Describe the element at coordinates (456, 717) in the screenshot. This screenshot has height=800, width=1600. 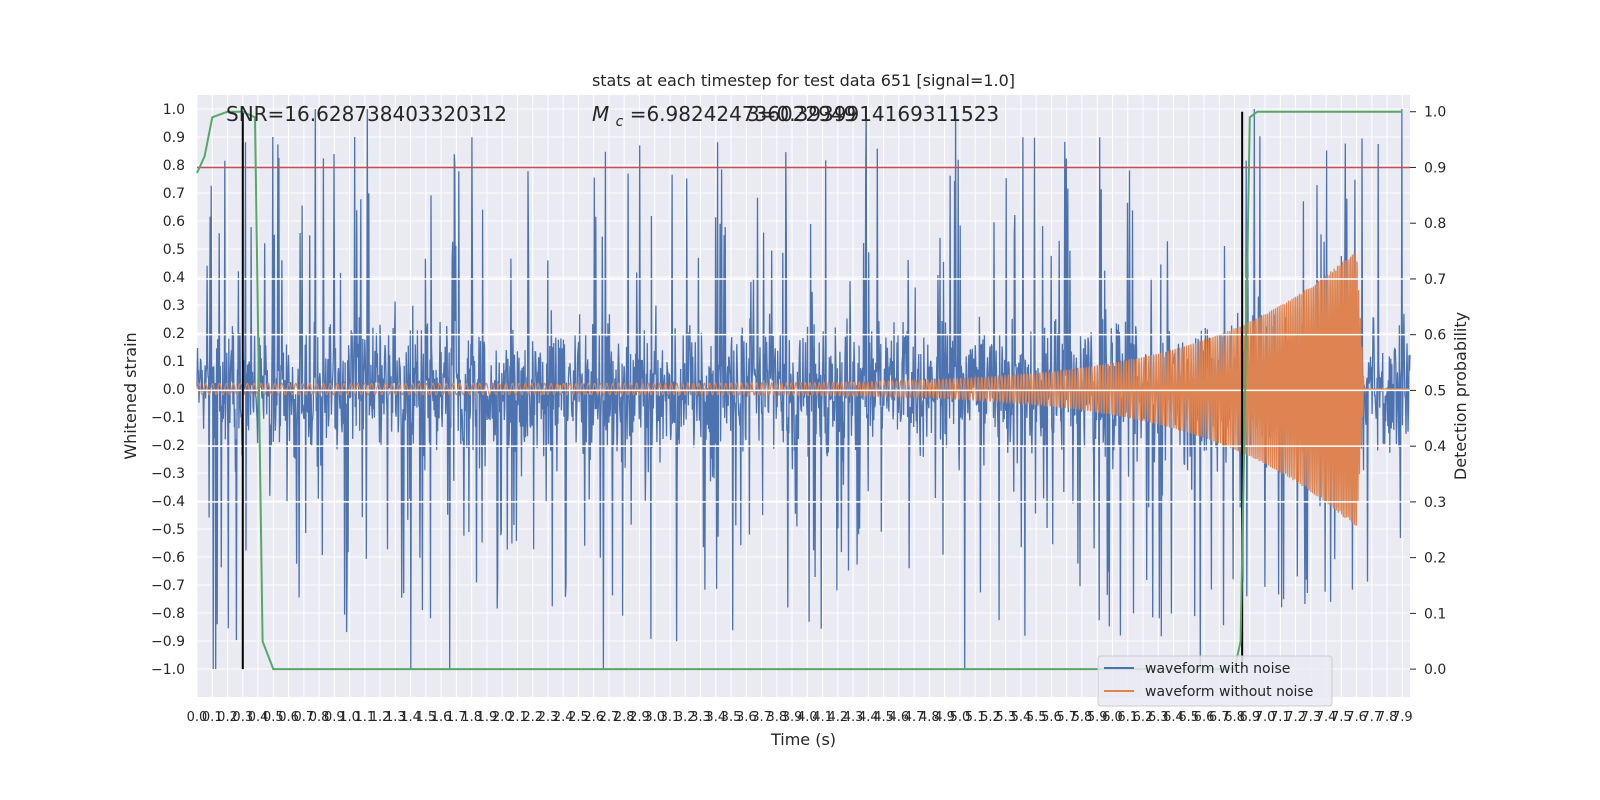
I see `x-tick-label: 1.7` at that location.